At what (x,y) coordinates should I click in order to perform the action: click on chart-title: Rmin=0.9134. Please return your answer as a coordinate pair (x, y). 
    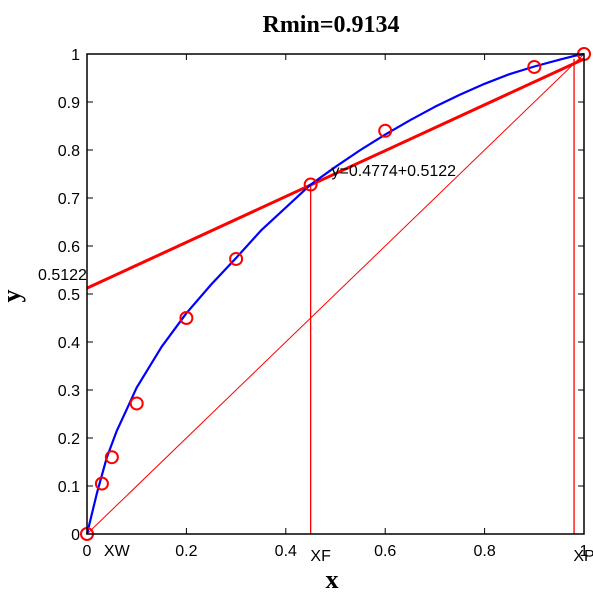
    Looking at the image, I should click on (330, 25).